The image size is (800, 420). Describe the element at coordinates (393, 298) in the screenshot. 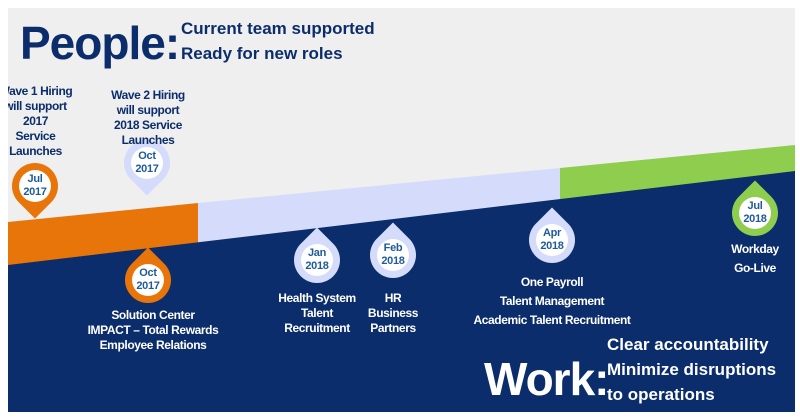

I see `milestone-label-line: HR` at that location.